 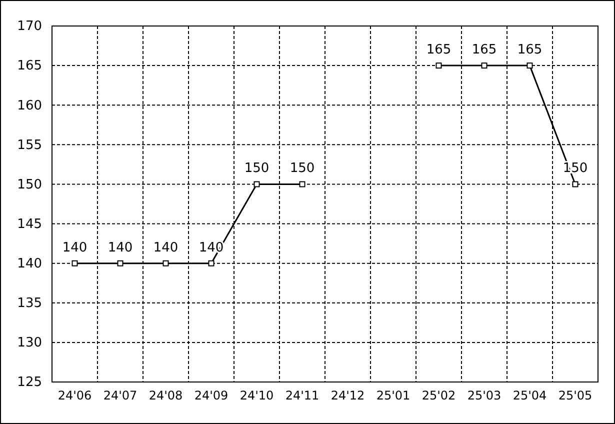 I want to click on y-tick-label: 145, so click(x=29, y=224).